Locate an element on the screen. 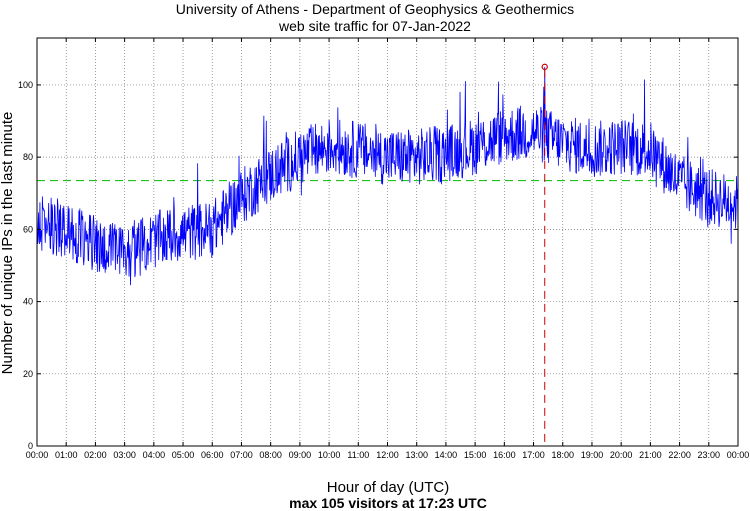  y-tick-label: 0 is located at coordinates (30, 446).